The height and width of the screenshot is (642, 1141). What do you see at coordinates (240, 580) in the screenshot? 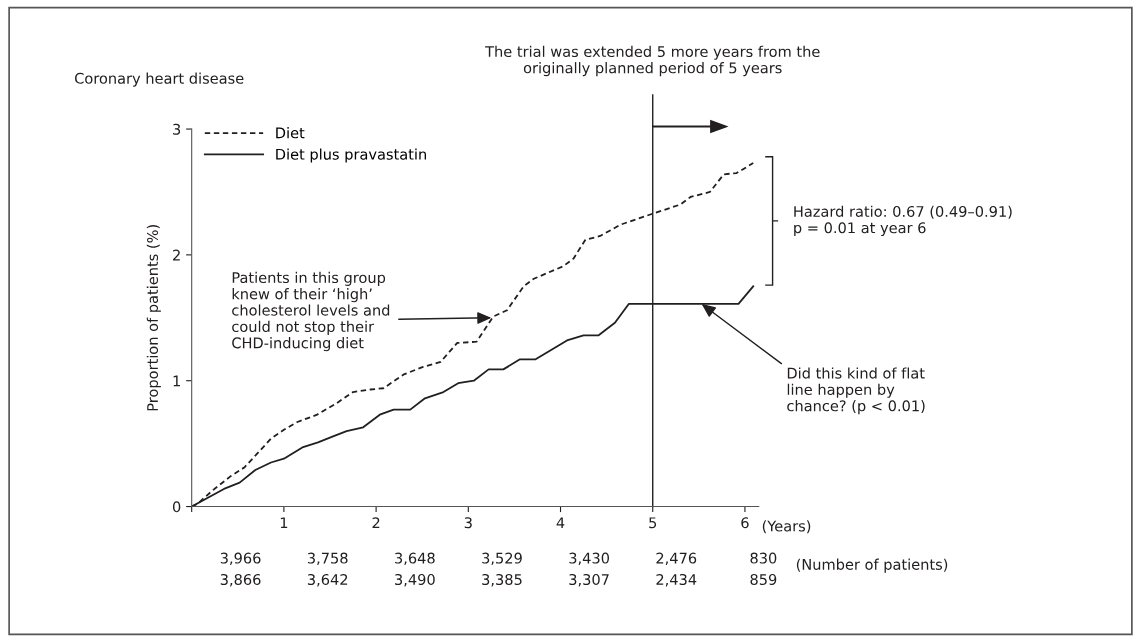
I see `text: 3,866` at bounding box center [240, 580].